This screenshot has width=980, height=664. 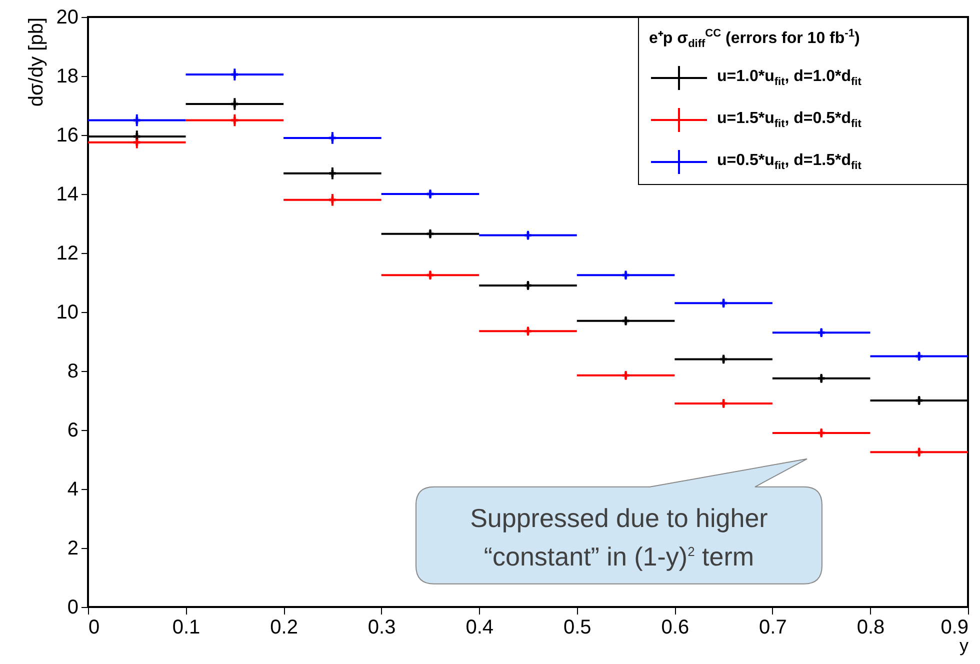 What do you see at coordinates (382, 627) in the screenshot?
I see `x-tick-label: 0.3` at bounding box center [382, 627].